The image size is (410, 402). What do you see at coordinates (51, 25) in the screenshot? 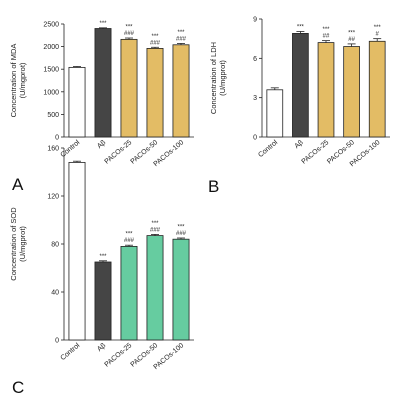
I see `y-tick-label: 2500` at bounding box center [51, 25].